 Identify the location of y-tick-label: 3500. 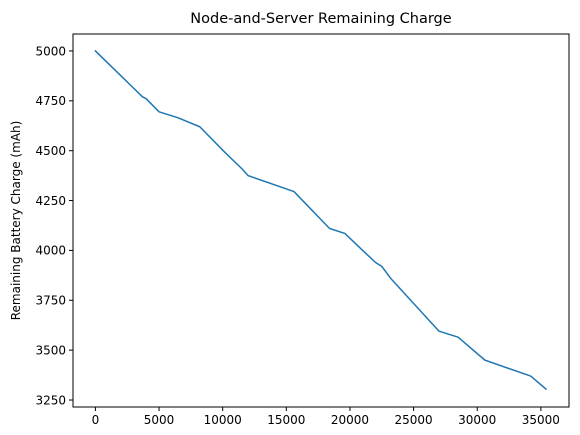
(50, 350).